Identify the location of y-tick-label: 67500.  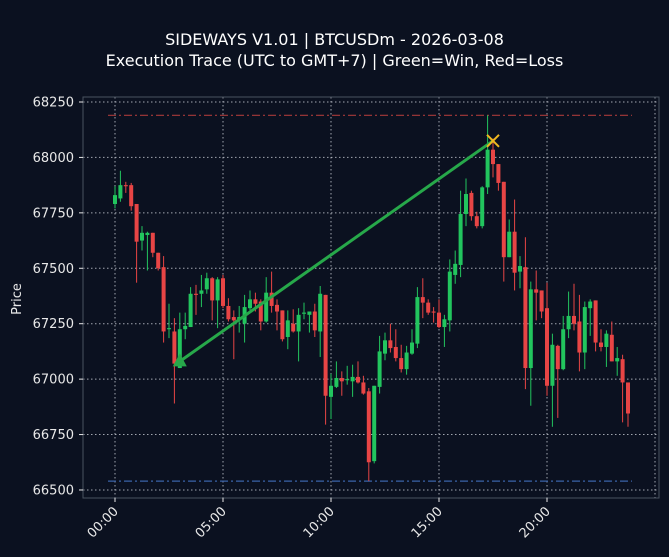
(53, 269).